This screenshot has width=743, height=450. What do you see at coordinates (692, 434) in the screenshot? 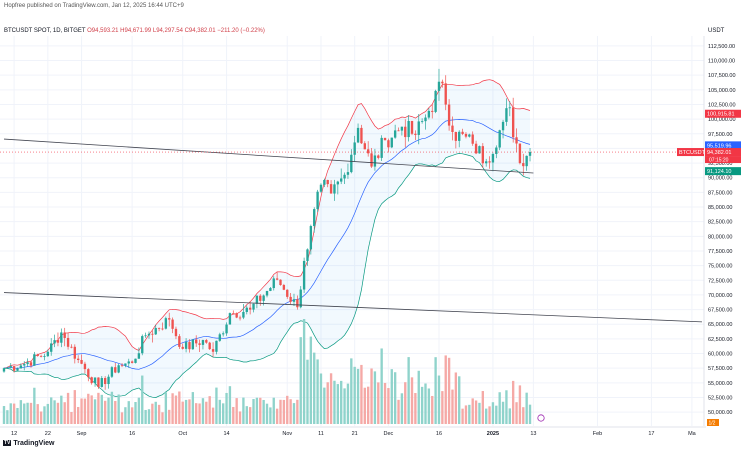
I see `time-tick-label: Ma` at bounding box center [692, 434].